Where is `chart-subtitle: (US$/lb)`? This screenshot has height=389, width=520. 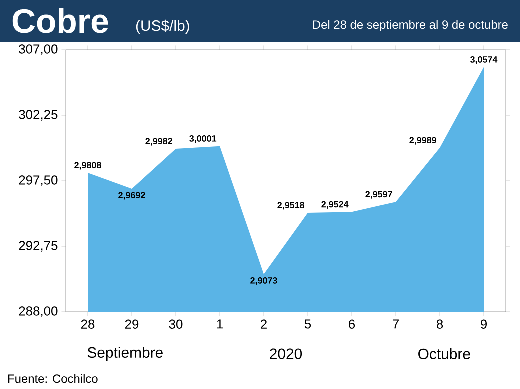 chart-subtitle: (US$/lb) is located at coordinates (163, 27).